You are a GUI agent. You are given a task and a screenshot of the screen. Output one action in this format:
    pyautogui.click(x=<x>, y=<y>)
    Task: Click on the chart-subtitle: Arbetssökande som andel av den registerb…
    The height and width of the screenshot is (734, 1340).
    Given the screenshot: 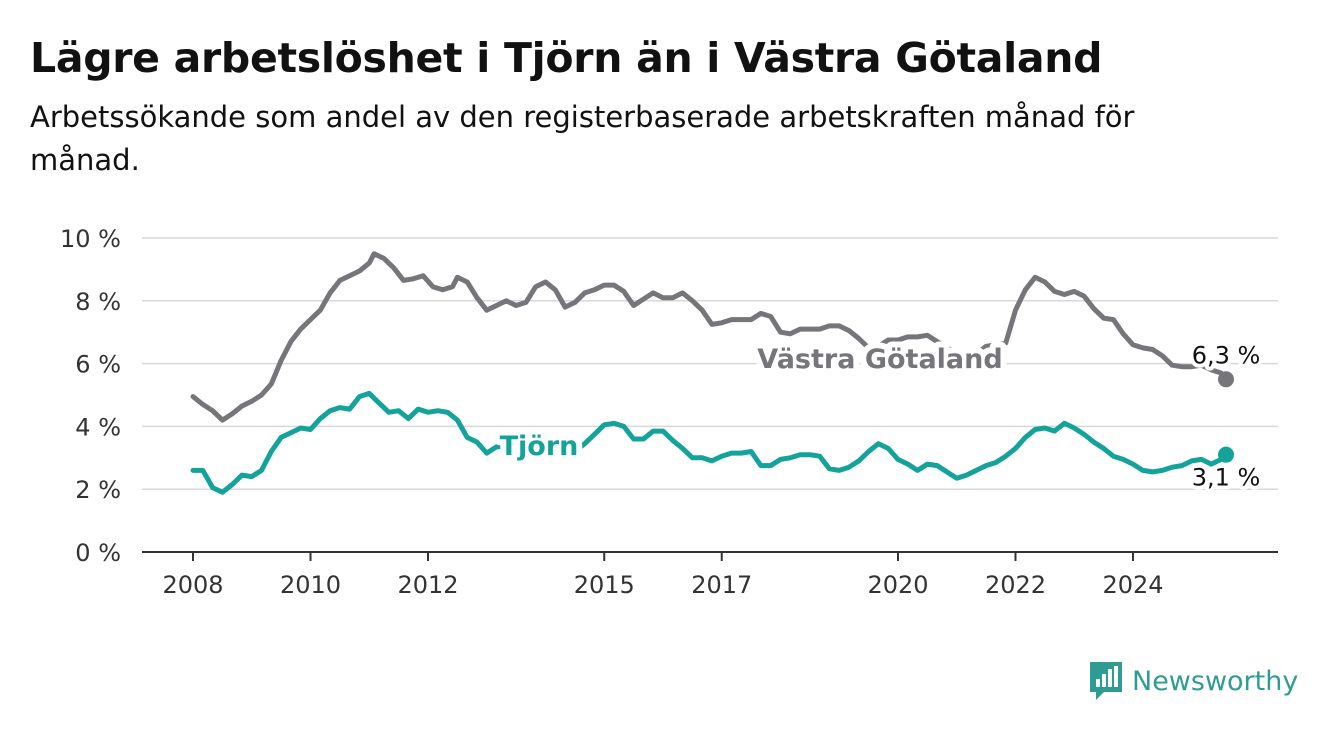 What is the action you would take?
    pyautogui.click(x=582, y=138)
    